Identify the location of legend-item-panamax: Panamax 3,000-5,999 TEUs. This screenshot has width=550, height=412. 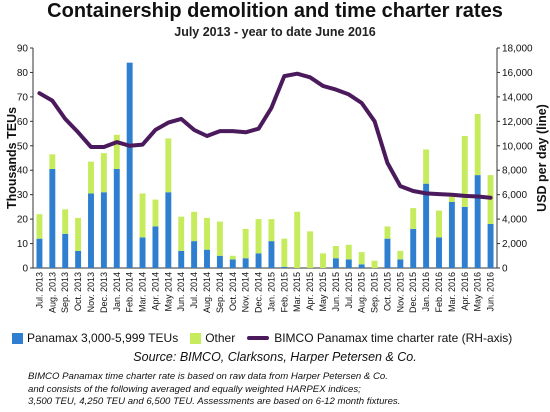
(95, 338).